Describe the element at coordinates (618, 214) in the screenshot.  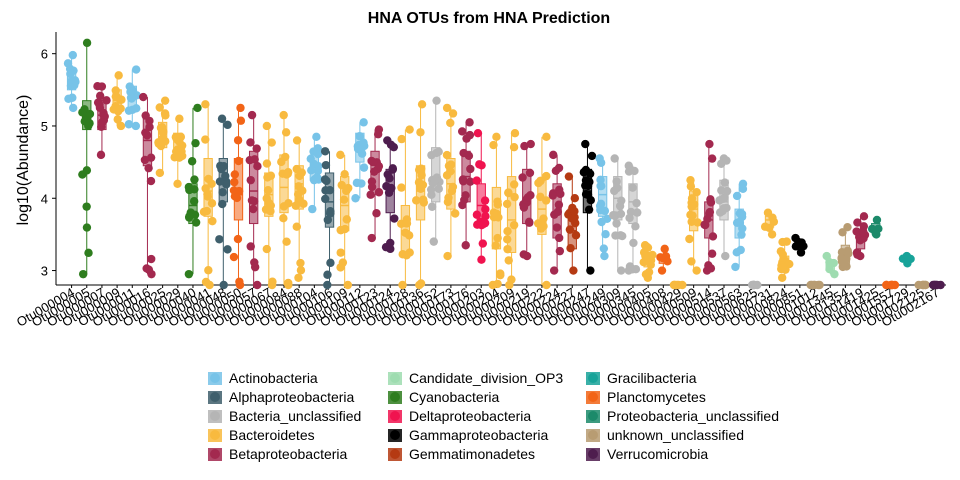
I see `box-Otu000309` at that location.